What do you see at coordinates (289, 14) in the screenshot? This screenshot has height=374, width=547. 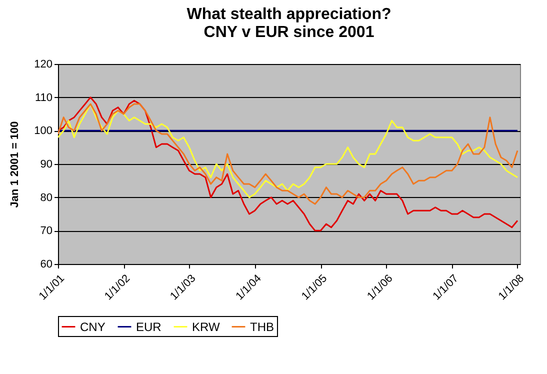 I see `chart-title: What stealth appreciation?` at bounding box center [289, 14].